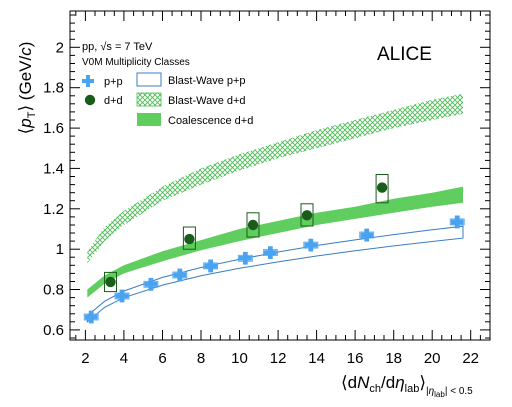 Image resolution: width=512 pixels, height=407 pixels. What do you see at coordinates (393, 358) in the screenshot?
I see `x-tick-label: 18` at bounding box center [393, 358].